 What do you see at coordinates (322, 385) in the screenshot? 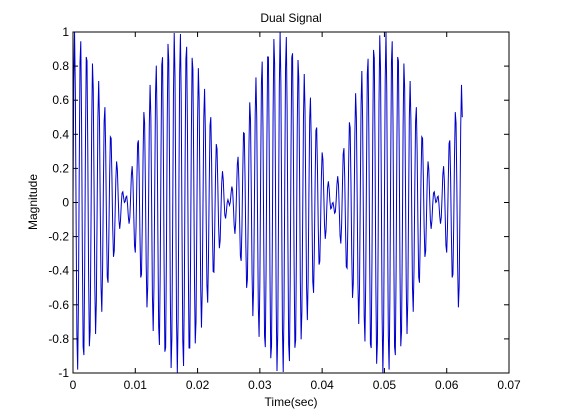
I see `x-tick-label: 0.04` at bounding box center [322, 385].